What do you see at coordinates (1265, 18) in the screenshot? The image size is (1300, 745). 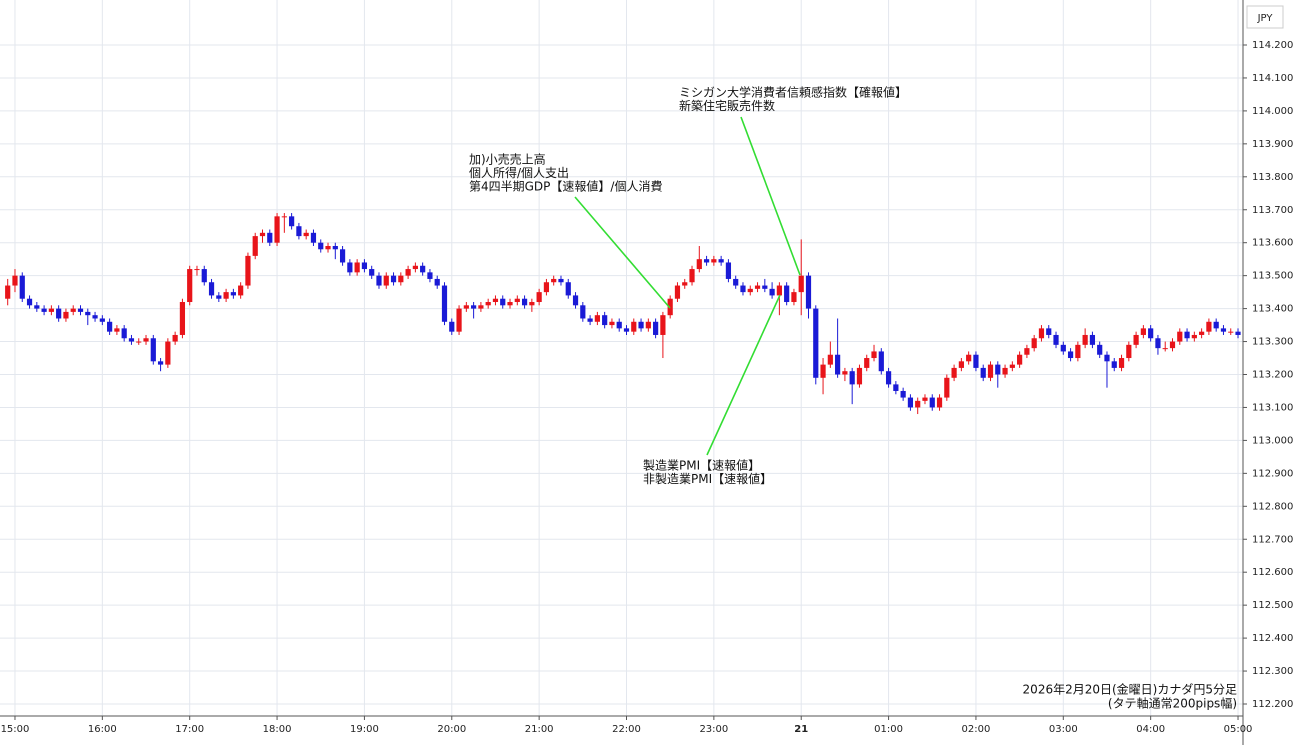 I see `y-axis-label: JPY` at bounding box center [1265, 18].